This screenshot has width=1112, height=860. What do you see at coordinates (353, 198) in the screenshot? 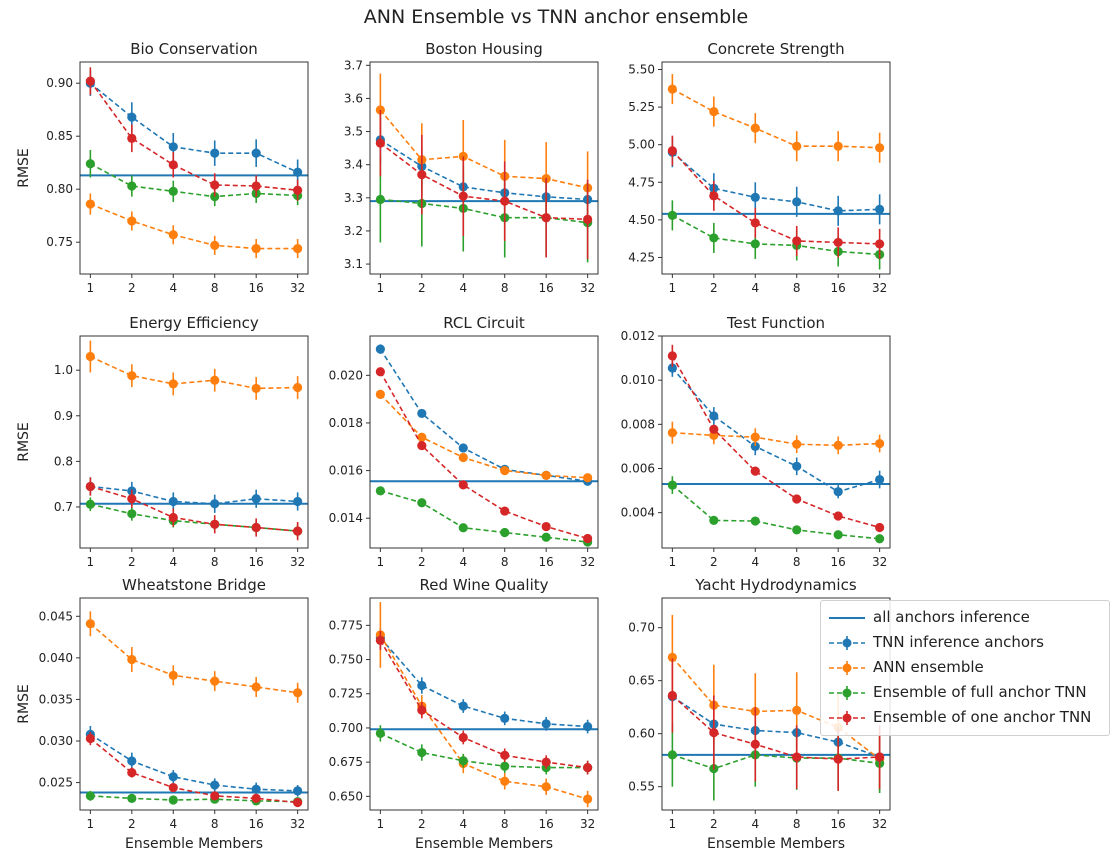
I see `y-tick-label: 3.3` at bounding box center [353, 198].